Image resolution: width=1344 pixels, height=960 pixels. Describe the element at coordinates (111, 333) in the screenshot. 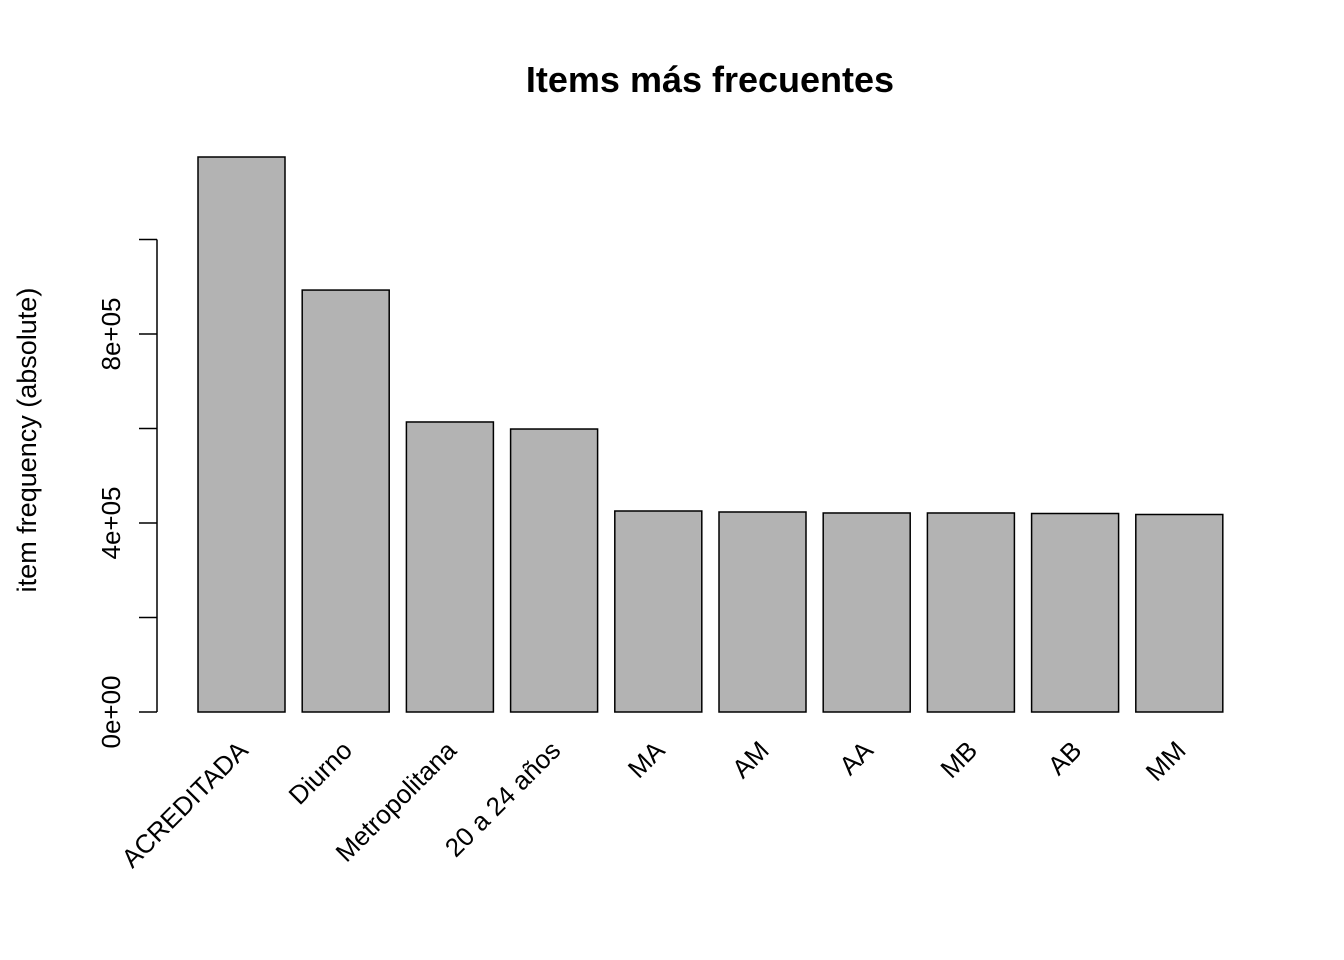

I see `y-tick-label: 8e+05` at that location.